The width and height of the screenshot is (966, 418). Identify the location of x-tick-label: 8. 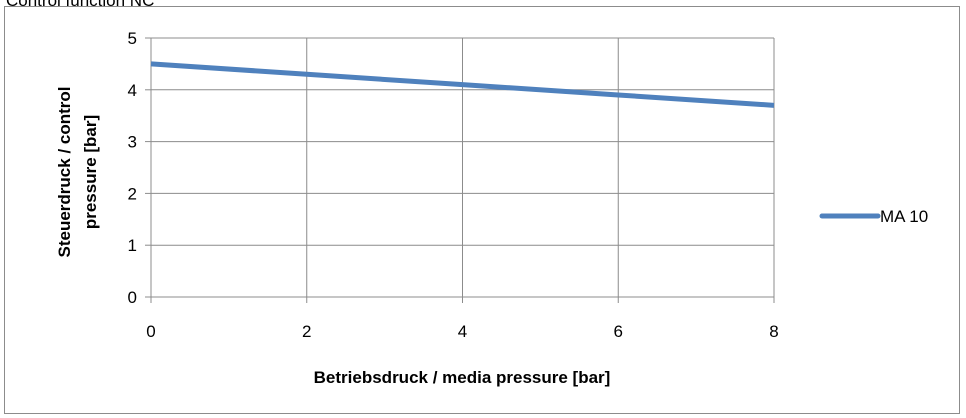
(773, 331).